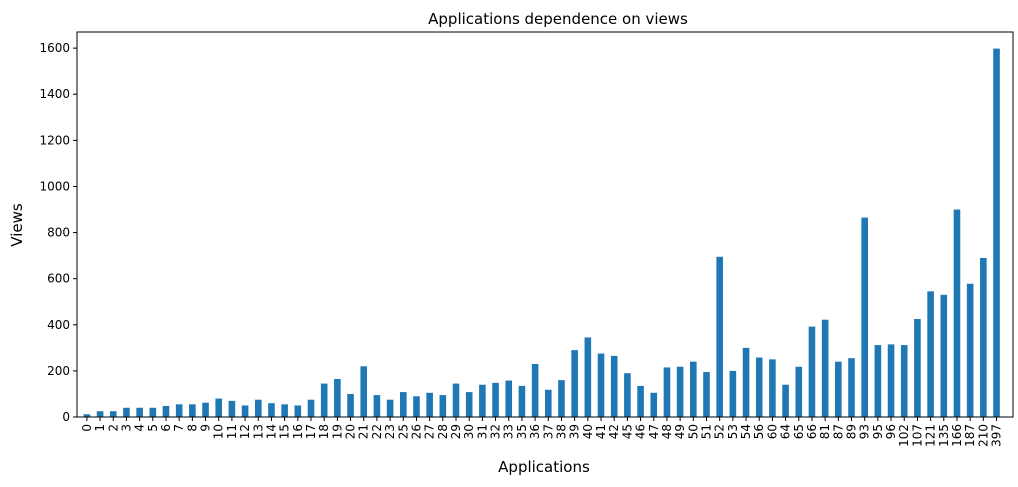 This screenshot has width=1018, height=487. Describe the element at coordinates (904, 435) in the screenshot. I see `x-tick-label: 102` at that location.